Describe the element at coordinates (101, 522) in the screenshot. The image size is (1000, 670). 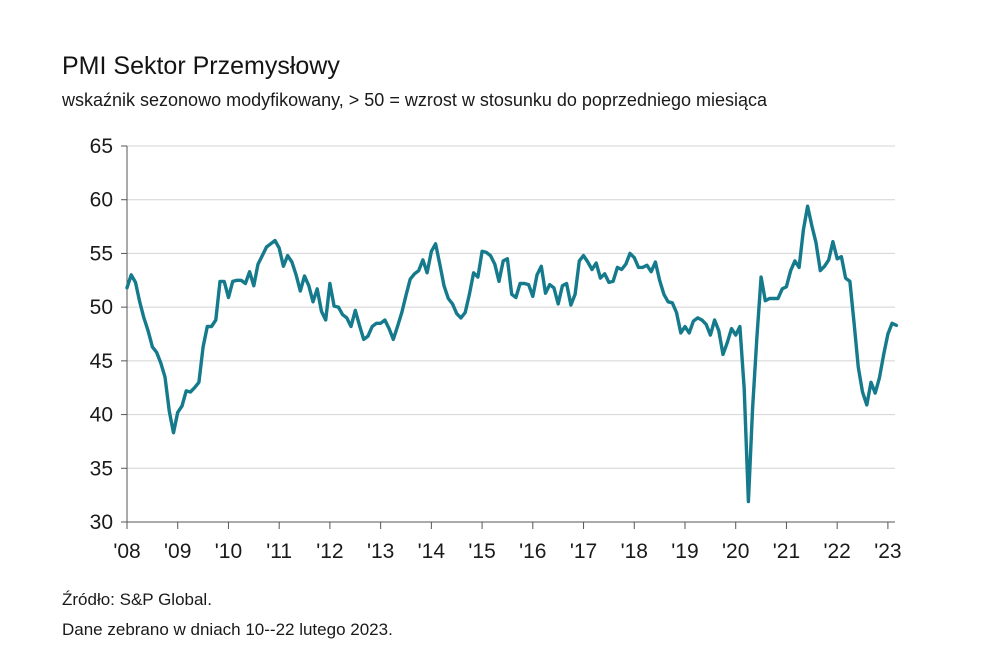
I see `y-tick-label-30: 30` at that location.